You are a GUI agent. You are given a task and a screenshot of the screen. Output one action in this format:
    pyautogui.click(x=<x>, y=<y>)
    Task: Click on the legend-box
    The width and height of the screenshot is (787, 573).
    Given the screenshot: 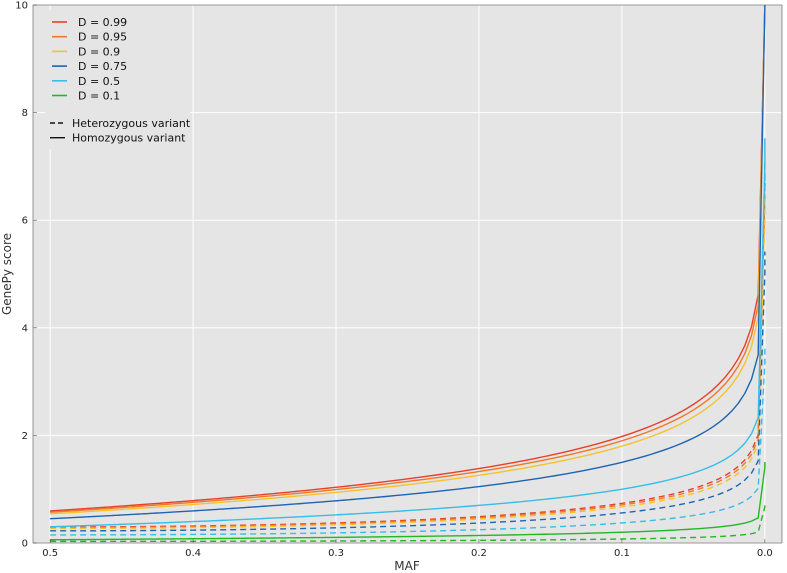 What is the action you would take?
    pyautogui.click(x=117, y=79)
    